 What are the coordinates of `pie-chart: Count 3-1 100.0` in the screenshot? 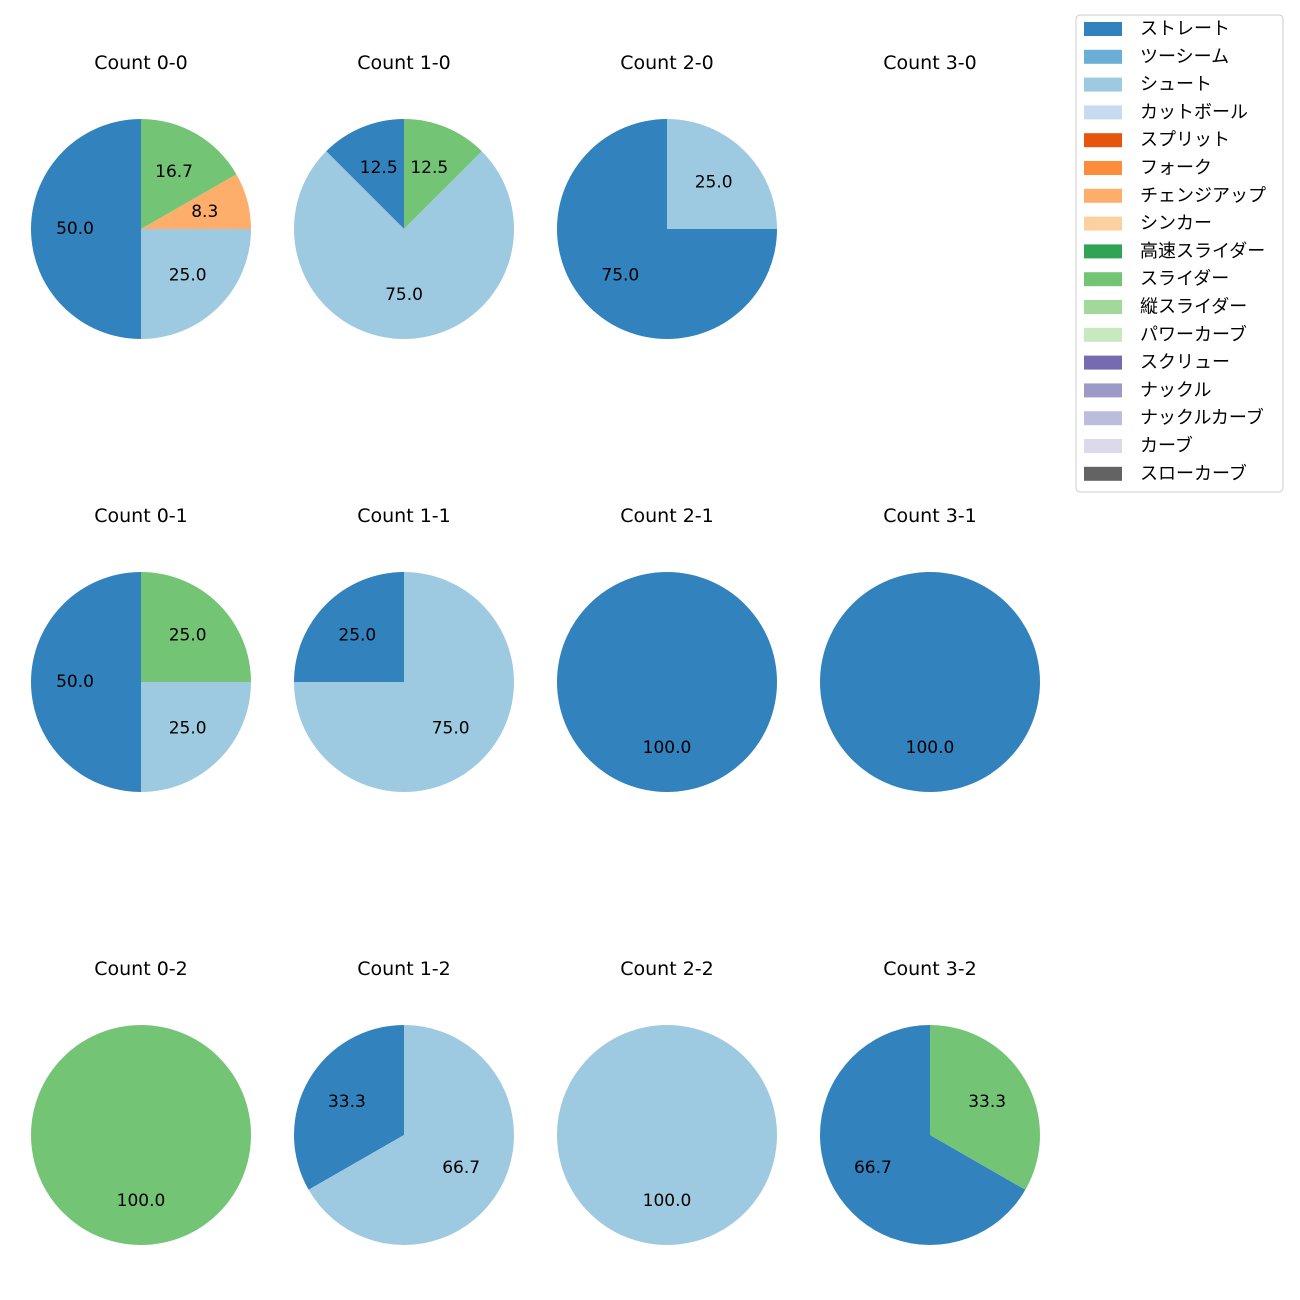 It's located at (930, 648).